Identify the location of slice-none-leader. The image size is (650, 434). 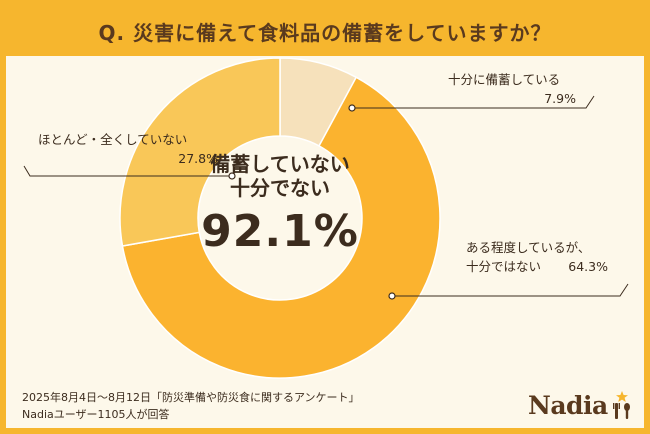
(127, 171).